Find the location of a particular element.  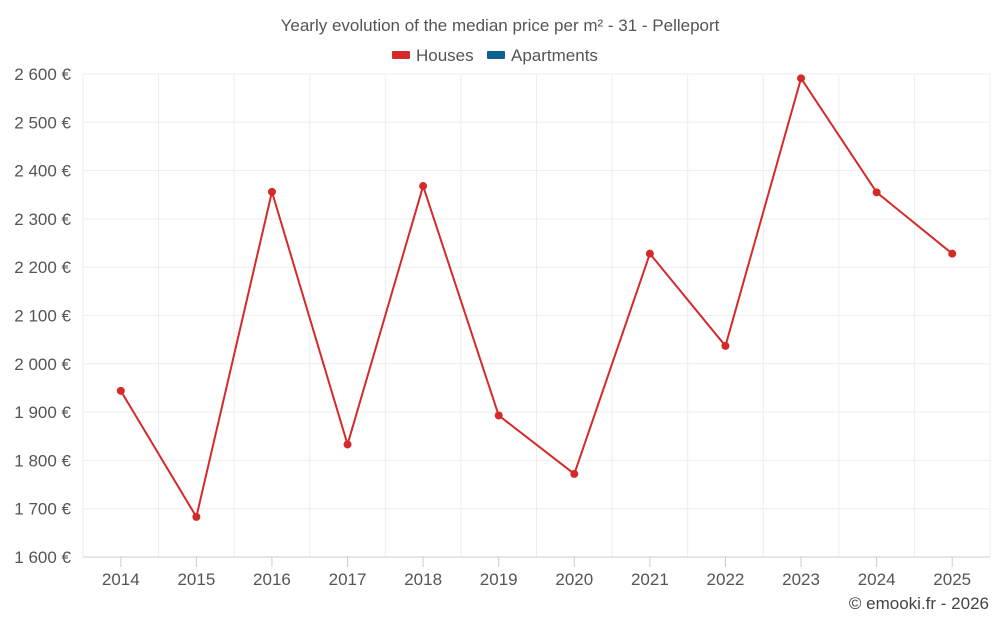

y-tick-label: 2 600 € is located at coordinates (42, 74).